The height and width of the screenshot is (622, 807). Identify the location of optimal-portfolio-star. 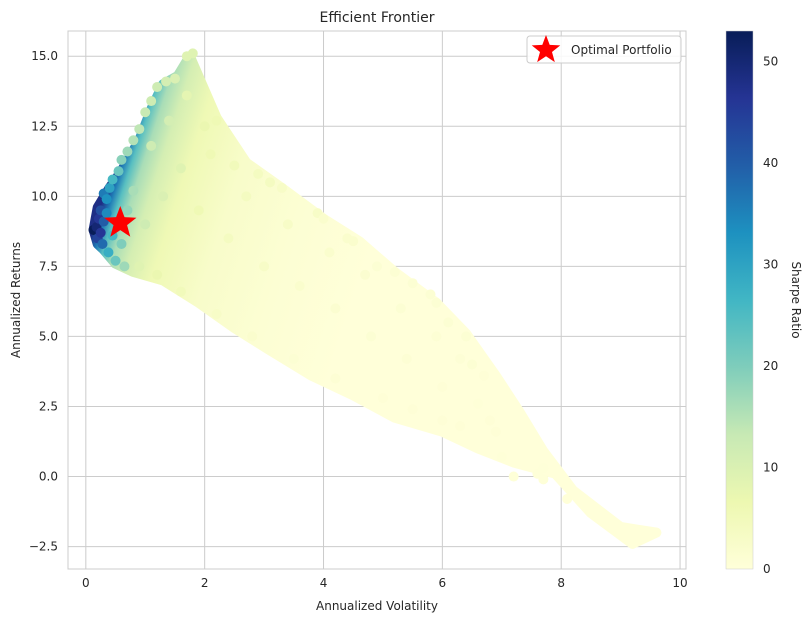
(120, 221).